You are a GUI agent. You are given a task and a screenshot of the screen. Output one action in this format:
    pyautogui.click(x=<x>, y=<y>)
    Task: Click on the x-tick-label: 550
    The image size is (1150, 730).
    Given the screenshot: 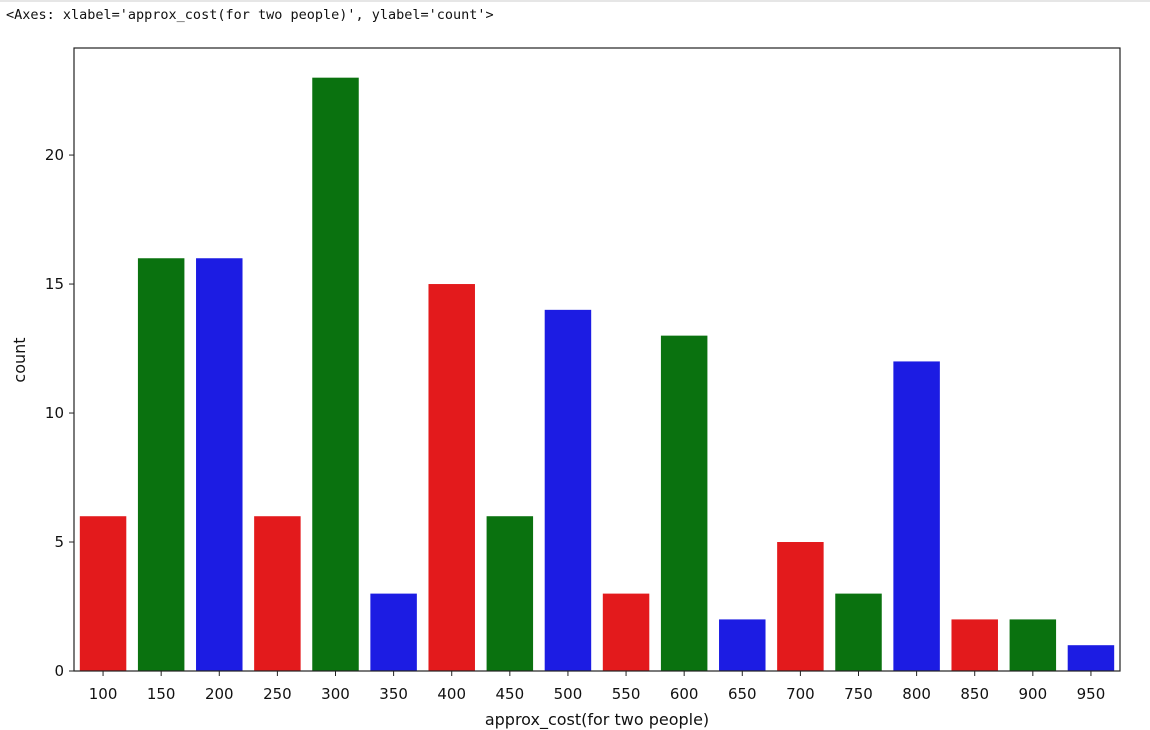 What is the action you would take?
    pyautogui.click(x=626, y=694)
    